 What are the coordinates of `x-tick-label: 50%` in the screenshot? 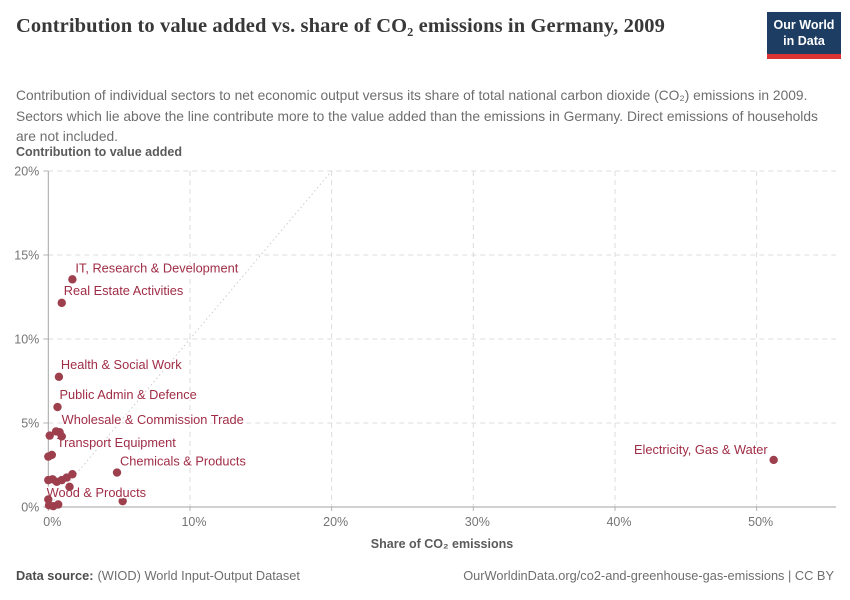 It's located at (760, 522).